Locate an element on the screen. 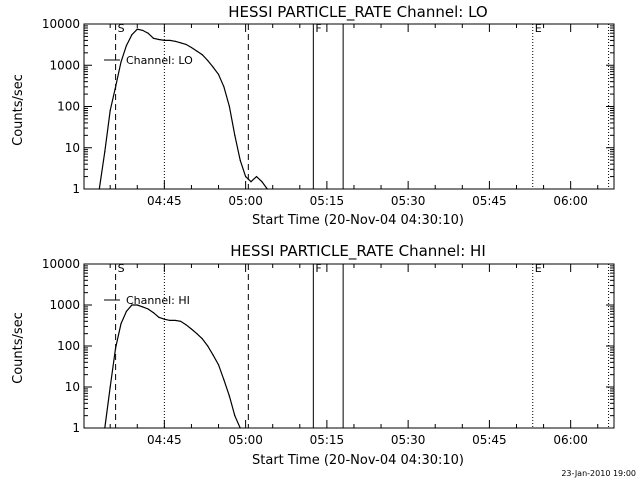 This screenshot has height=484, width=640. chart-title: HESSI PARTICLE_RATE Channel: LO is located at coordinates (357, 12).